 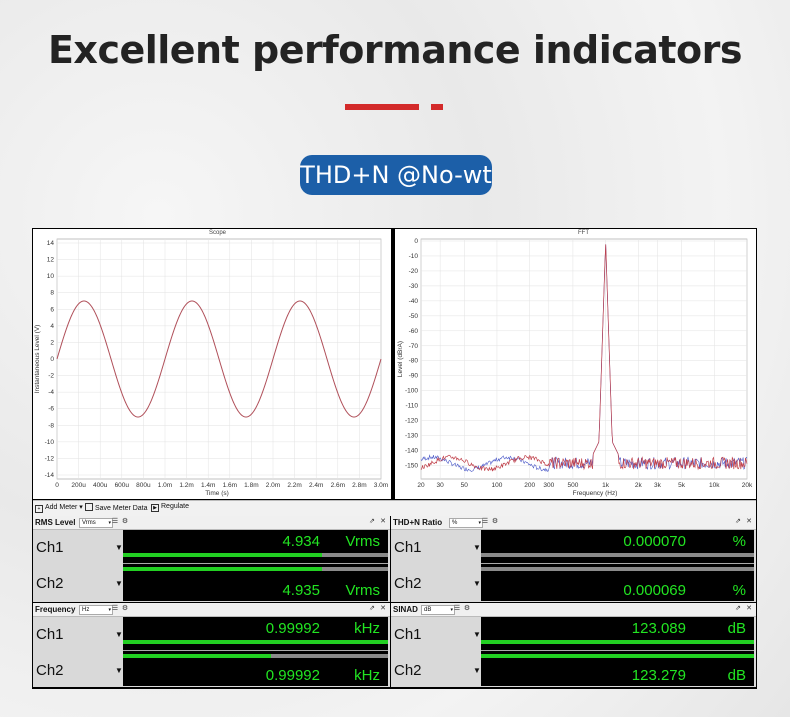 I want to click on fft-y-tick: -110, so click(x=411, y=406).